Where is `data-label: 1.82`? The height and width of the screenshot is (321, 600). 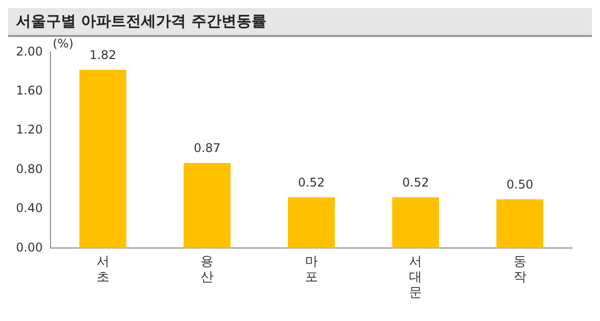 data-label: 1.82 is located at coordinates (102, 55).